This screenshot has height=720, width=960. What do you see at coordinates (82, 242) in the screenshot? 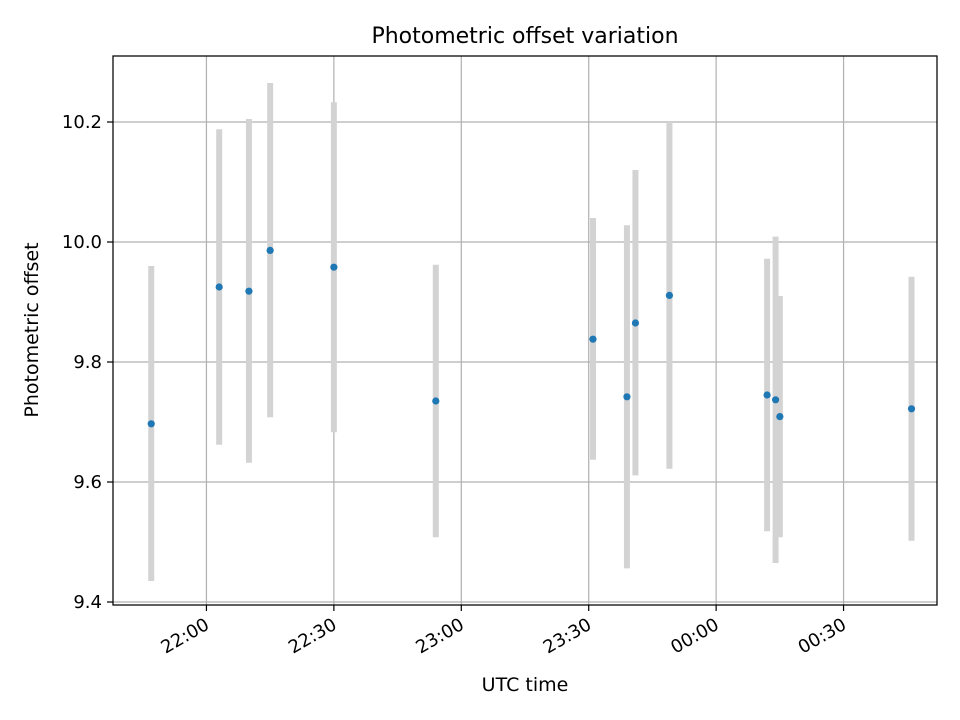
I see `y-tick-label: 10.0` at bounding box center [82, 242].